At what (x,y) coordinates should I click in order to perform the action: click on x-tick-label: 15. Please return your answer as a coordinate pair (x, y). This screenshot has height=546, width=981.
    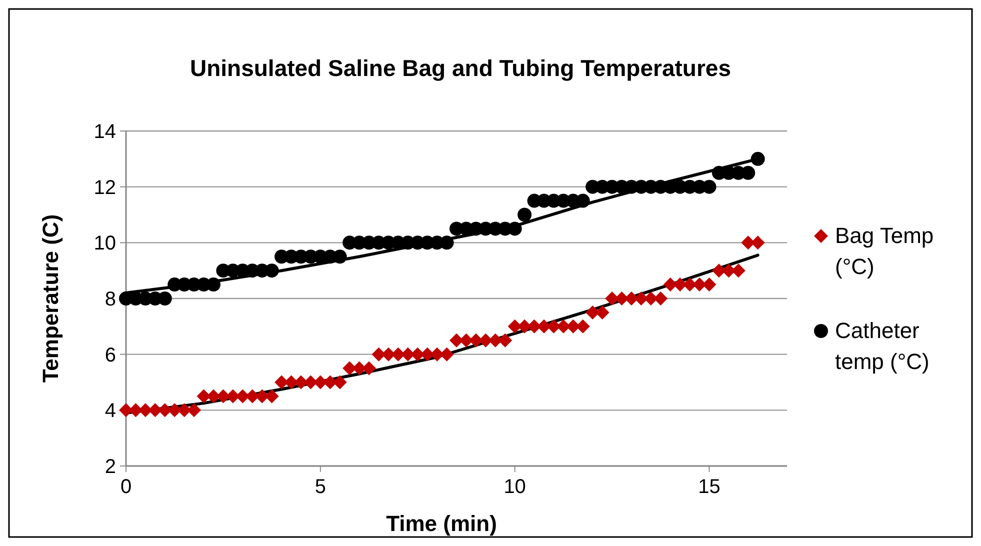
    Looking at the image, I should click on (709, 487).